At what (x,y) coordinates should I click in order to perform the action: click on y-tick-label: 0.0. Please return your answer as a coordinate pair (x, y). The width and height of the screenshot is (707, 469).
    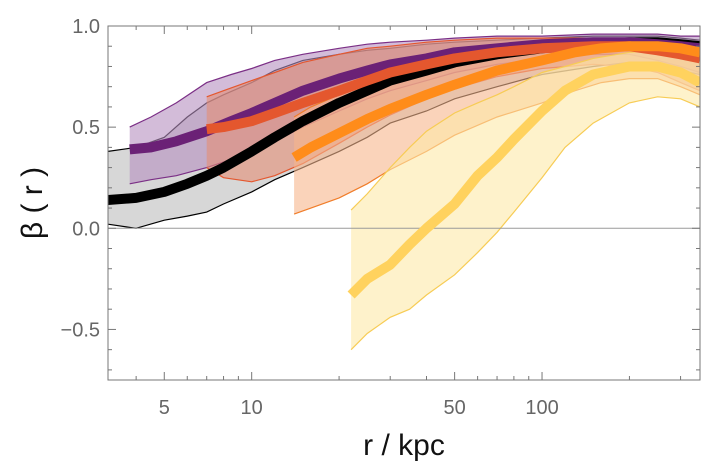
    Looking at the image, I should click on (86, 229).